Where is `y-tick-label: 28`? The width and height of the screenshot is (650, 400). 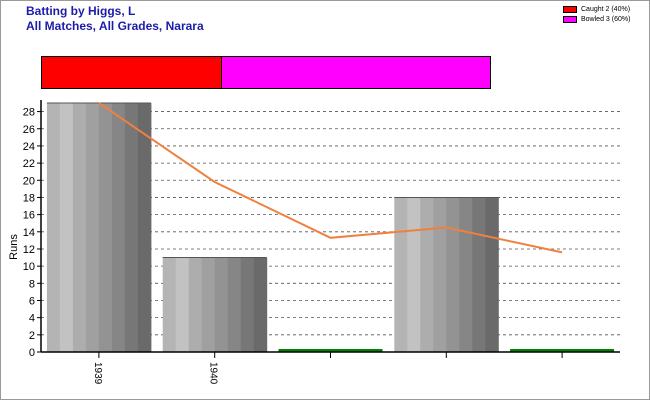 y-tick-label: 28 is located at coordinates (29, 113).